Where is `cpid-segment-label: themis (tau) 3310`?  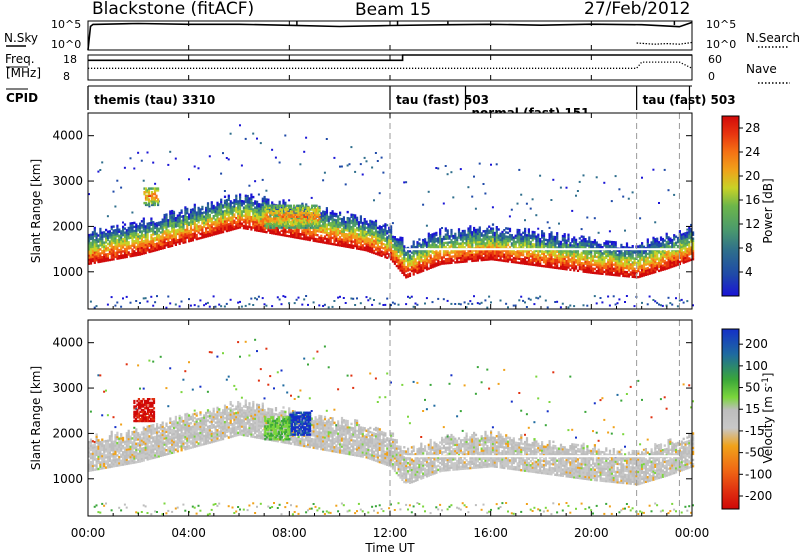 cpid-segment-label: themis (tau) 3310 is located at coordinates (154, 100).